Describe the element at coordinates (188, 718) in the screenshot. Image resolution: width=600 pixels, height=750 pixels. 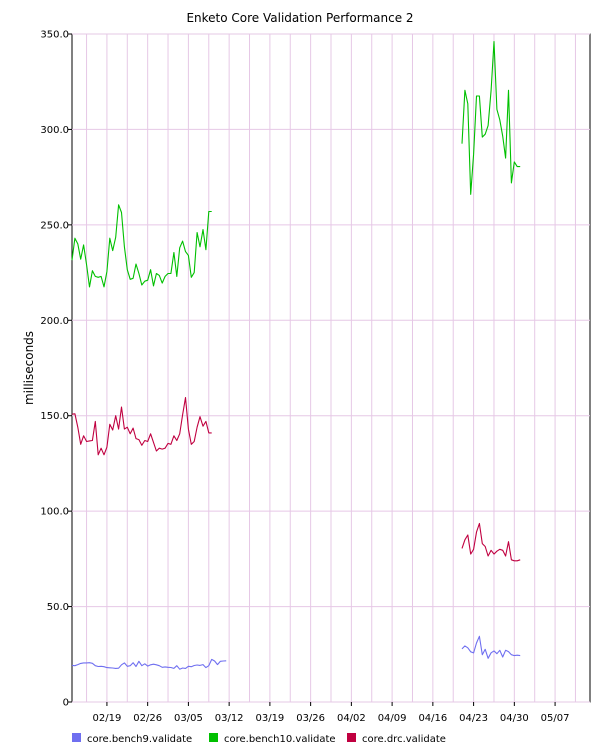
I see `x-tick-label: 03/05` at that location.